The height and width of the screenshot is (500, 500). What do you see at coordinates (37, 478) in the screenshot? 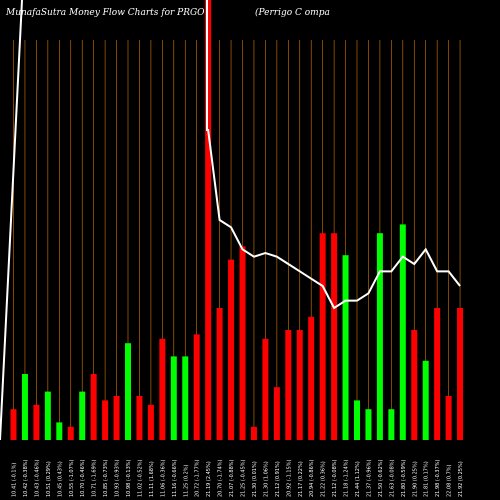
I see `x-tick-label: 10.43 (-0.46%)` at bounding box center [37, 478].